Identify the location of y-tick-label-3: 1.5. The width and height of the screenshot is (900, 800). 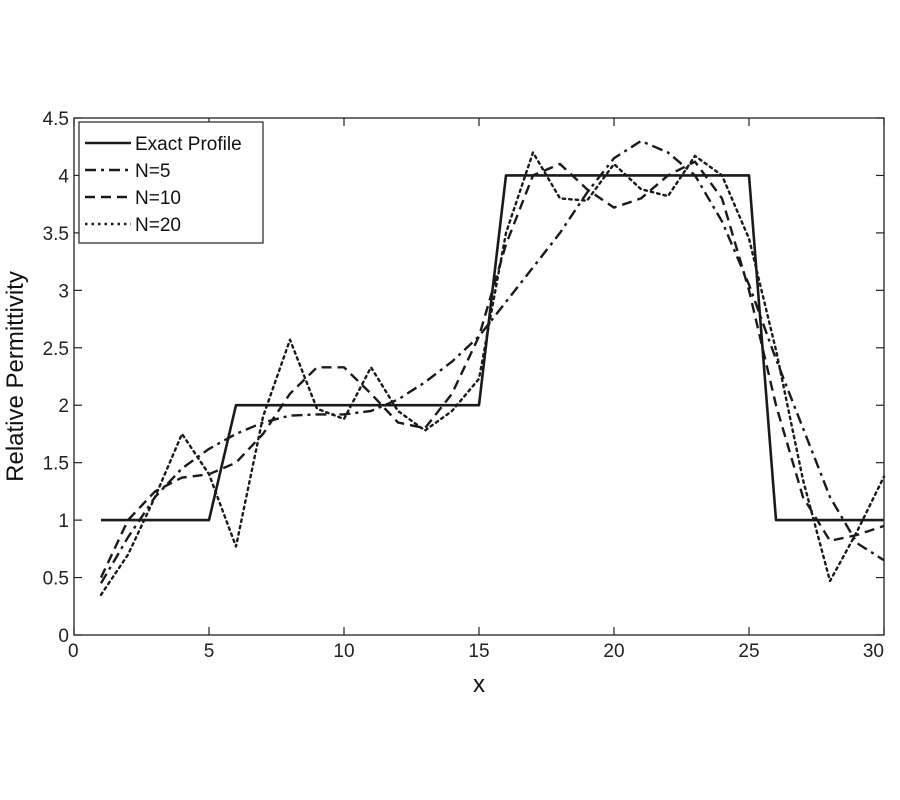
(56, 464).